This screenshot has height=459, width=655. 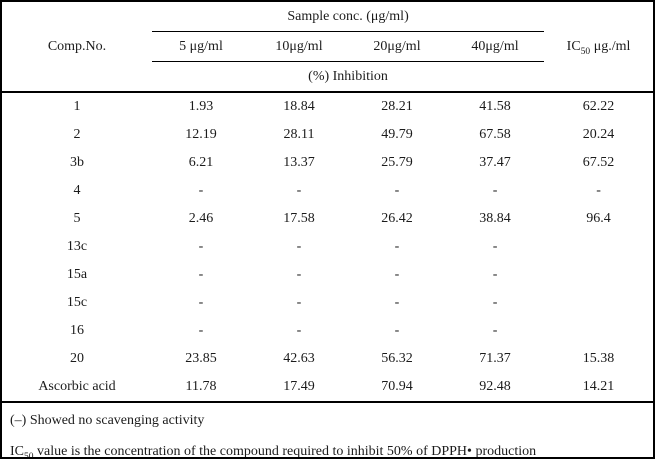 What do you see at coordinates (77, 330) in the screenshot?
I see `comp-cell: 16` at bounding box center [77, 330].